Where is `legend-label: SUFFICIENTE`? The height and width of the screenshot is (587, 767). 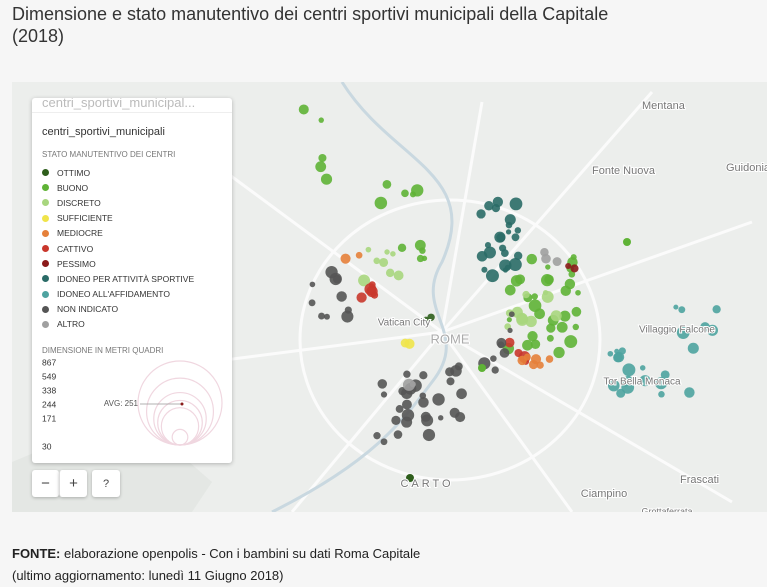 legend-label: SUFFICIENTE is located at coordinates (85, 218).